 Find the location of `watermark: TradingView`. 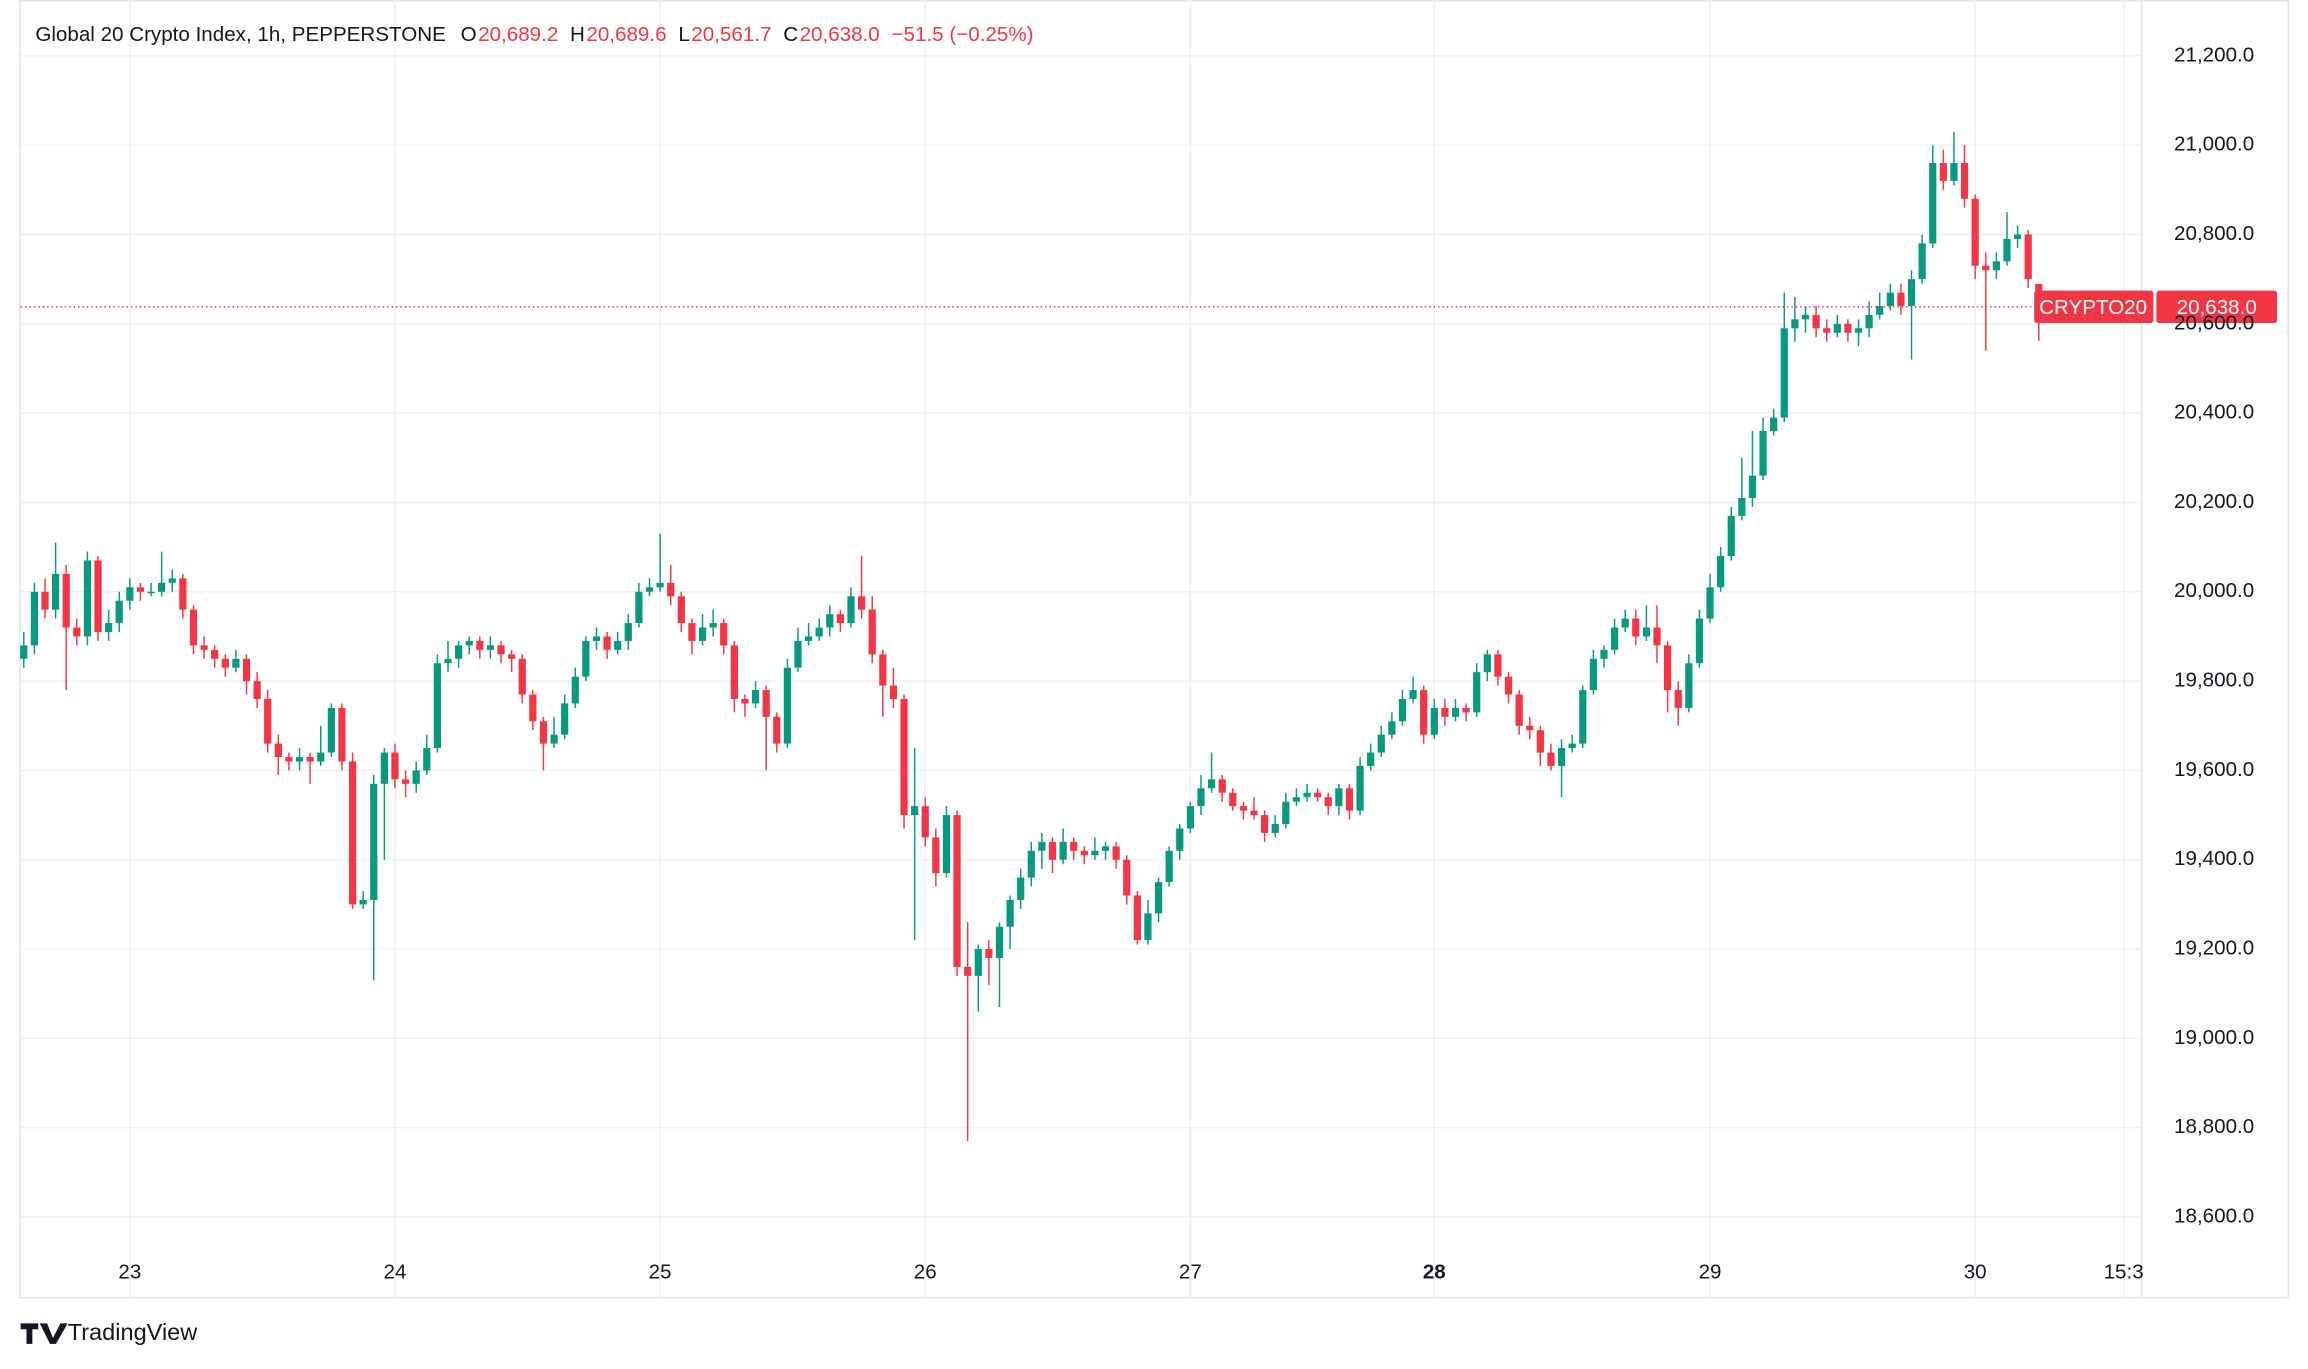

watermark: TradingView is located at coordinates (109, 1332).